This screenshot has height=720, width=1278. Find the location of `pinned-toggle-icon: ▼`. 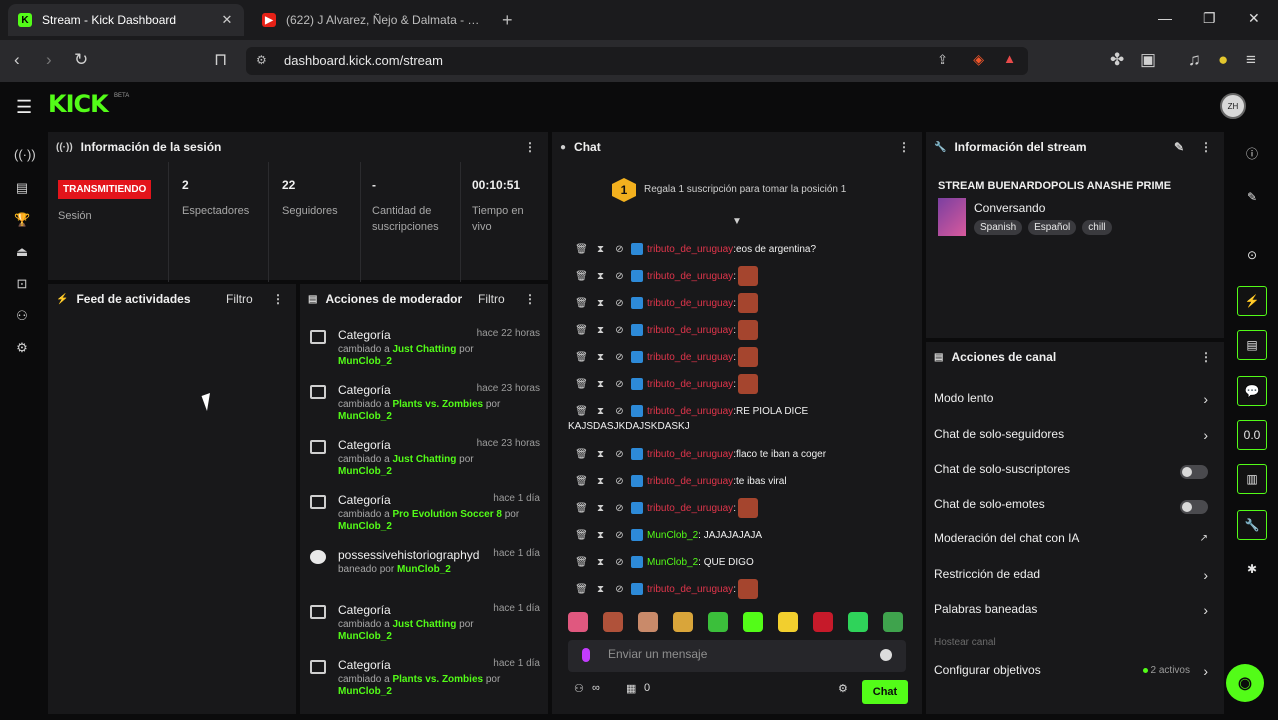

pinned-toggle-icon: ▼ is located at coordinates (737, 221).